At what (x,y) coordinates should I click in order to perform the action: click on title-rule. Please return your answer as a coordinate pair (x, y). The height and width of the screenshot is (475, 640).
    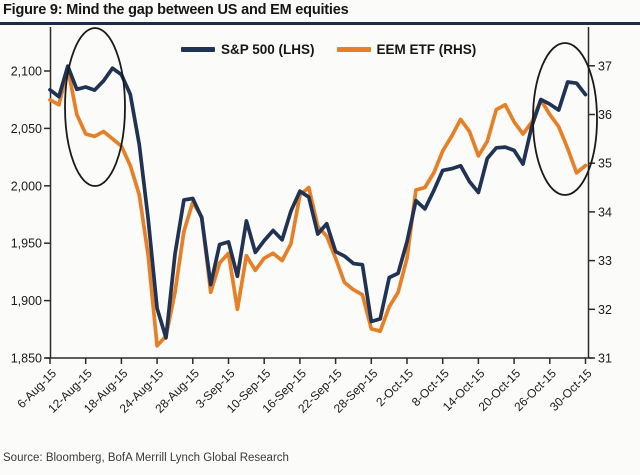
    Looking at the image, I should click on (320, 23).